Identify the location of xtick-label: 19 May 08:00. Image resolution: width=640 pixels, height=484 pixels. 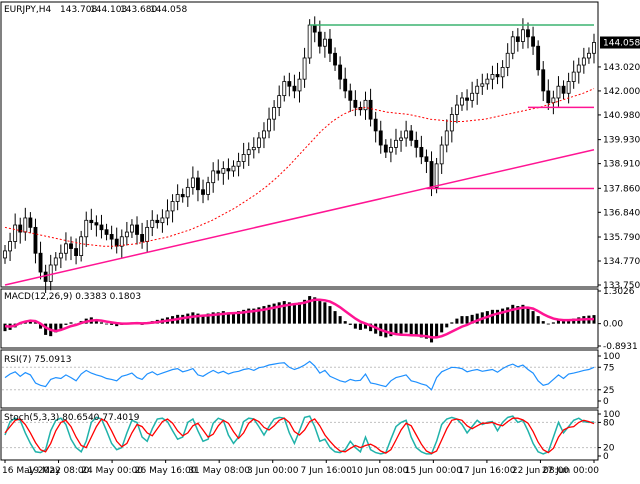
(59, 471).